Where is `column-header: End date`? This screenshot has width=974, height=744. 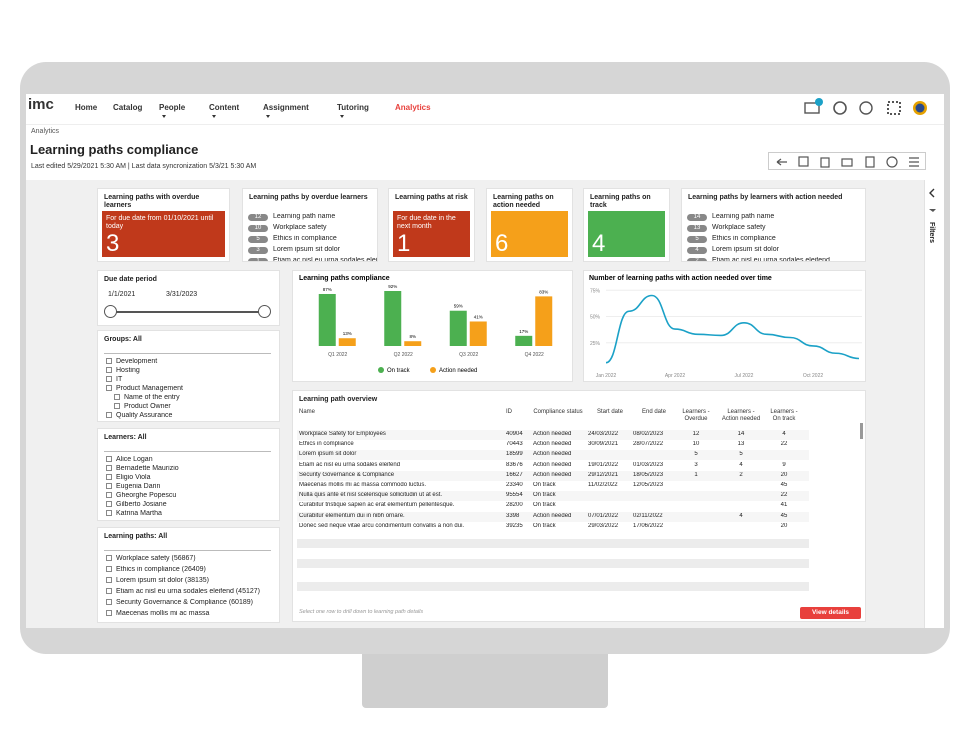 column-header: End date is located at coordinates (654, 412).